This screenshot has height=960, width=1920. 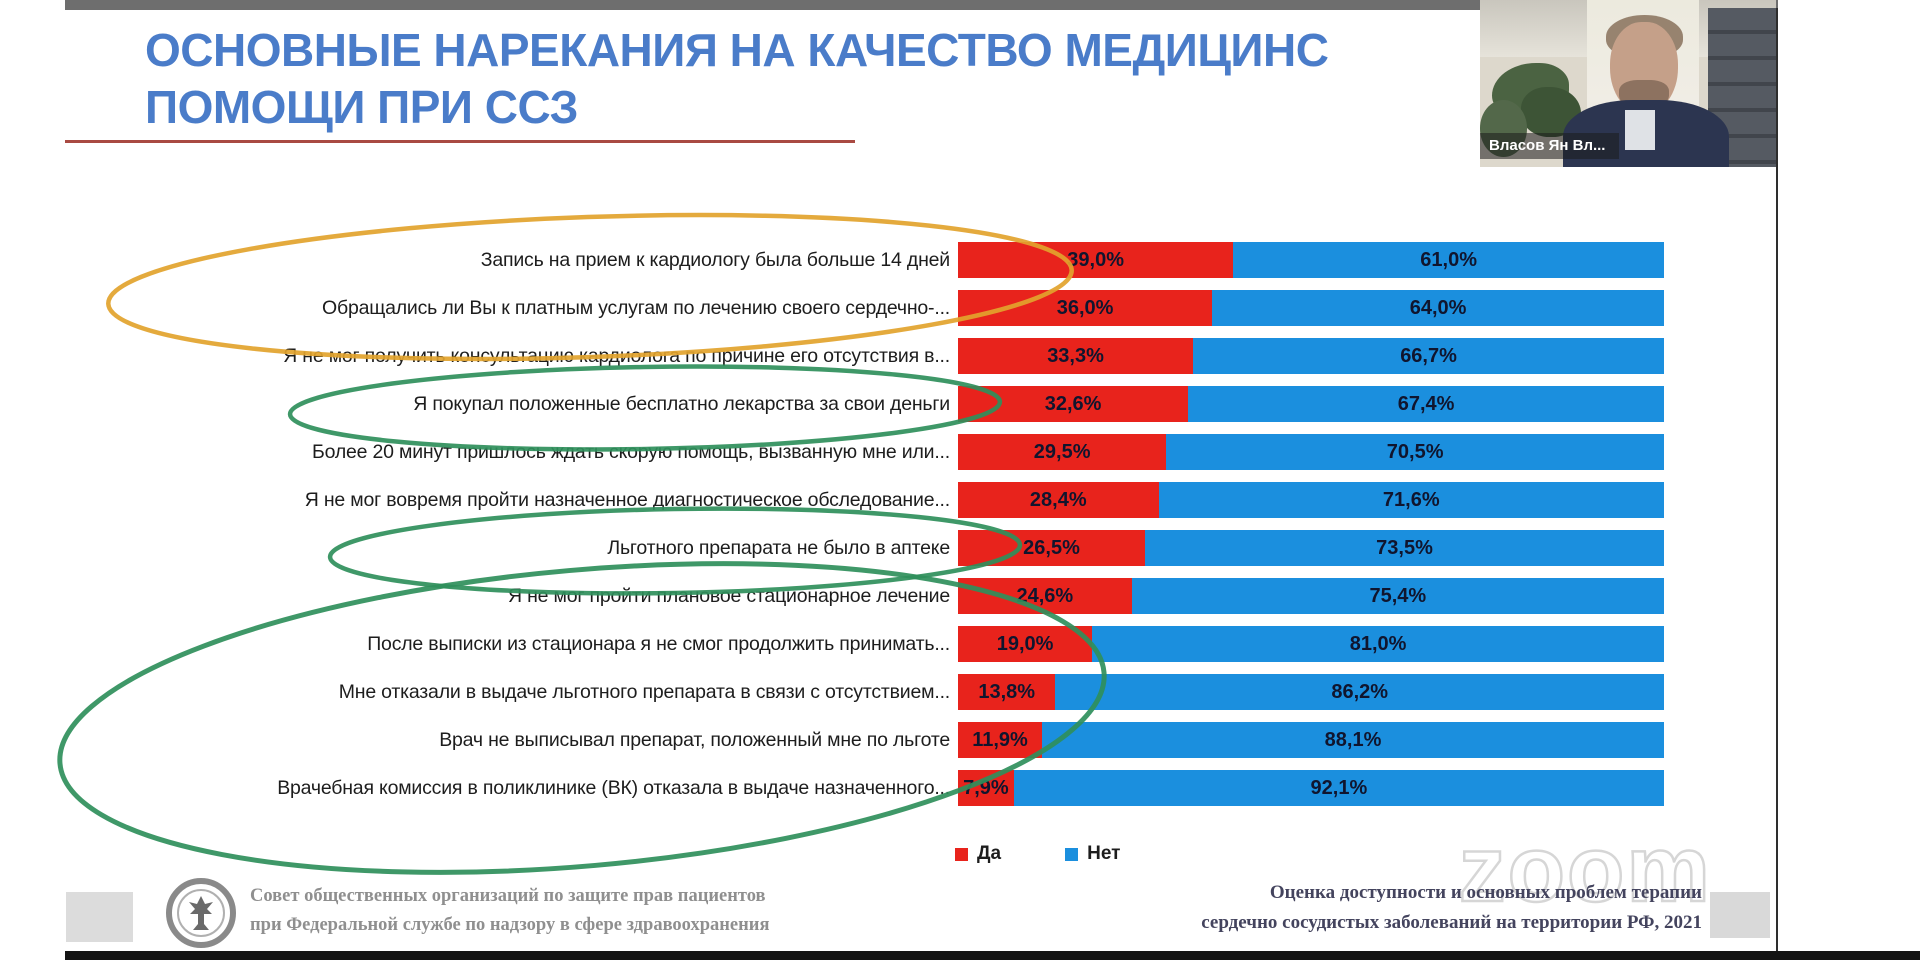 What do you see at coordinates (1353, 740) in the screenshot?
I see `bar-segment-no: 88,1%` at bounding box center [1353, 740].